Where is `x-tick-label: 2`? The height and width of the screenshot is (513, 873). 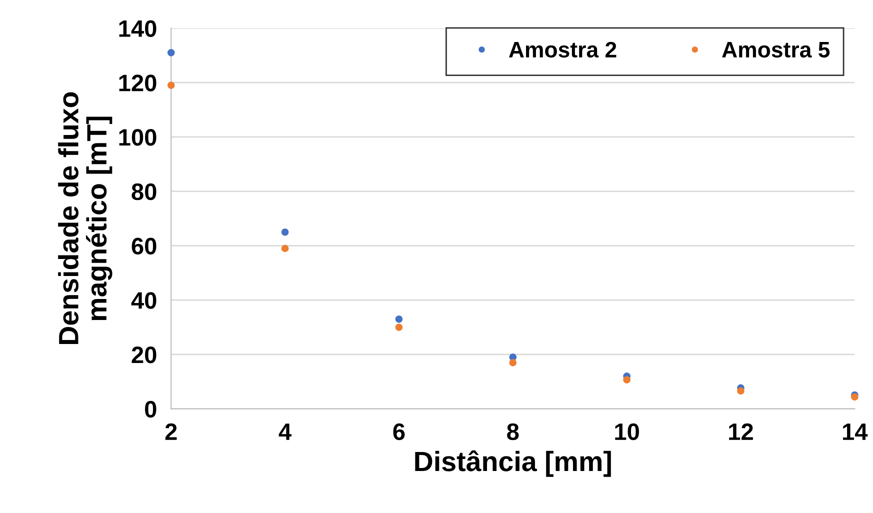
x-tick-label: 2 is located at coordinates (171, 431).